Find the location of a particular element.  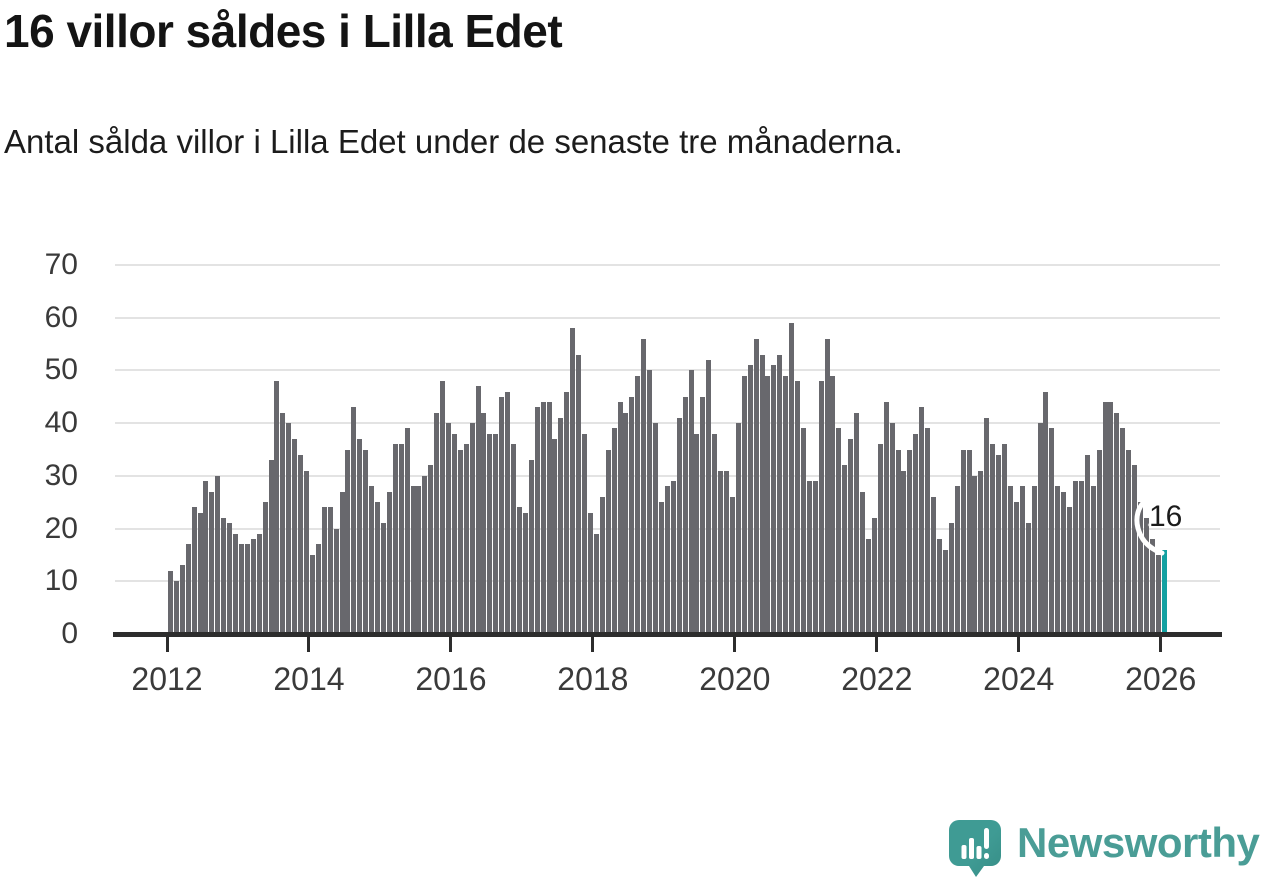

x-tick-label: 2020 is located at coordinates (735, 679).